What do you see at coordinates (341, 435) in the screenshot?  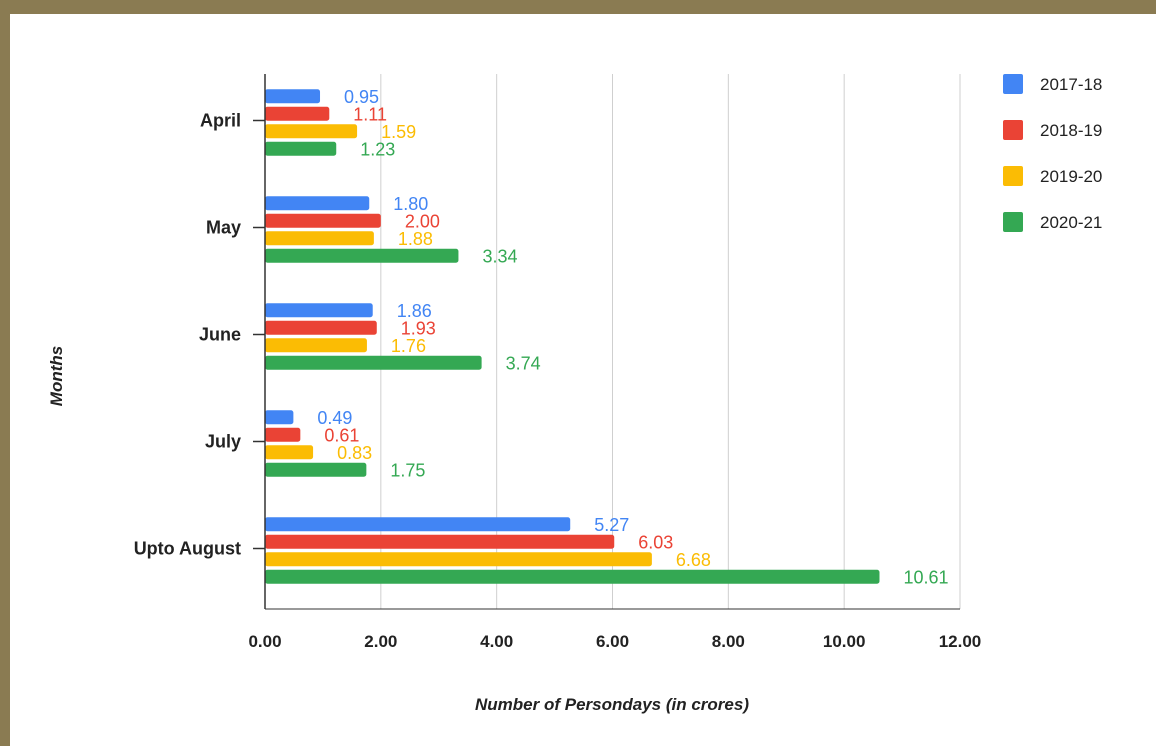 I see `data-label: 0.61` at bounding box center [341, 435].